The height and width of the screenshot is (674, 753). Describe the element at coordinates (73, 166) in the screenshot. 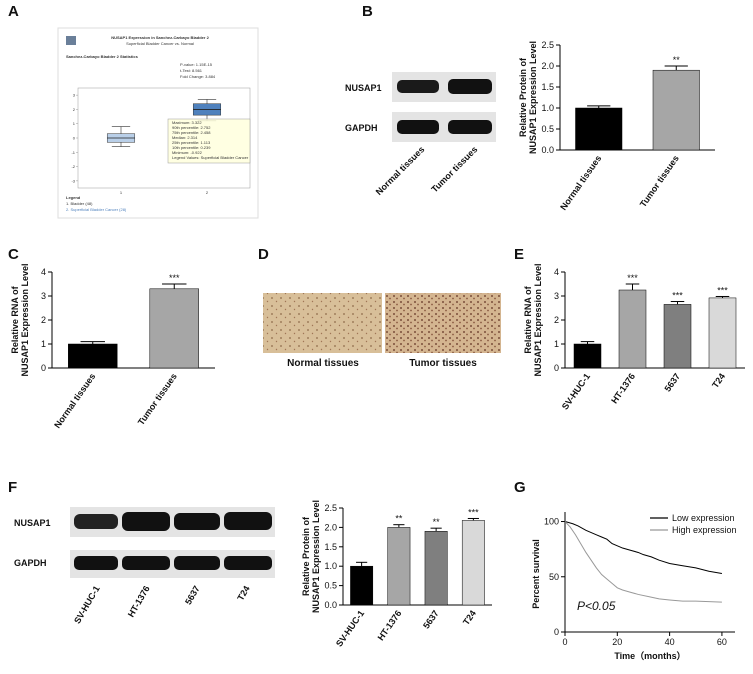

I see `y-tick-label: -2` at that location.